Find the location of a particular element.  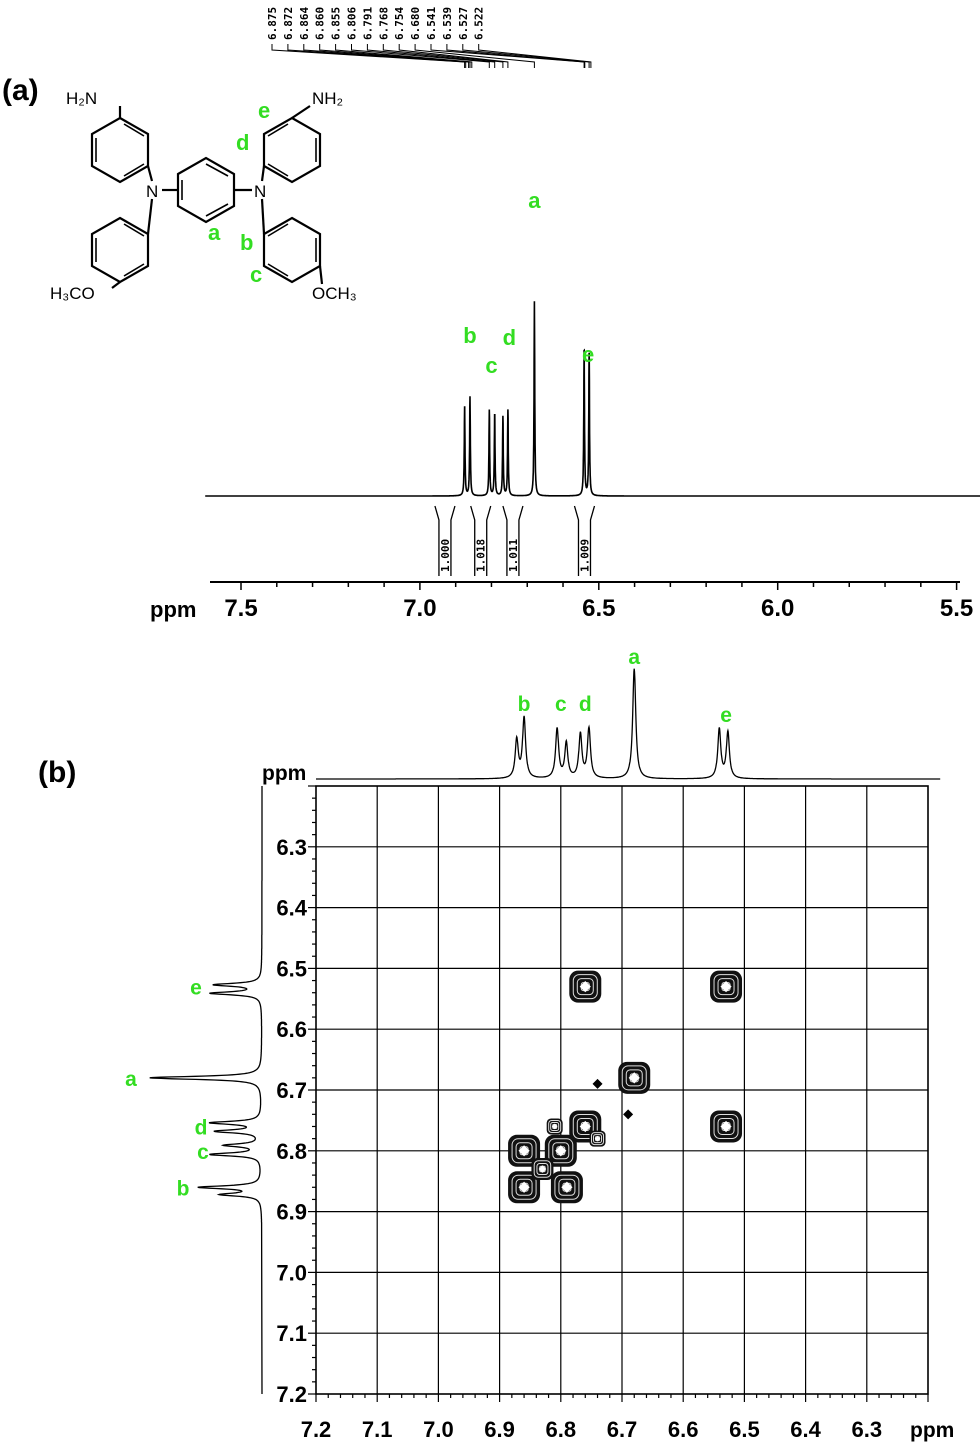

left-projection-label-2: d is located at coordinates (201, 1127).